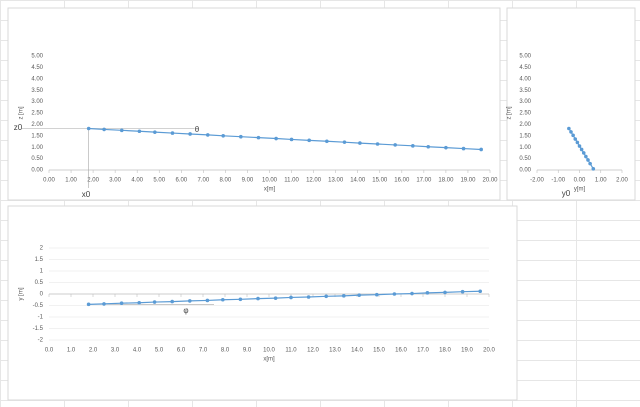 The height and width of the screenshot is (407, 640). I want to click on annotation: x0, so click(86, 194).